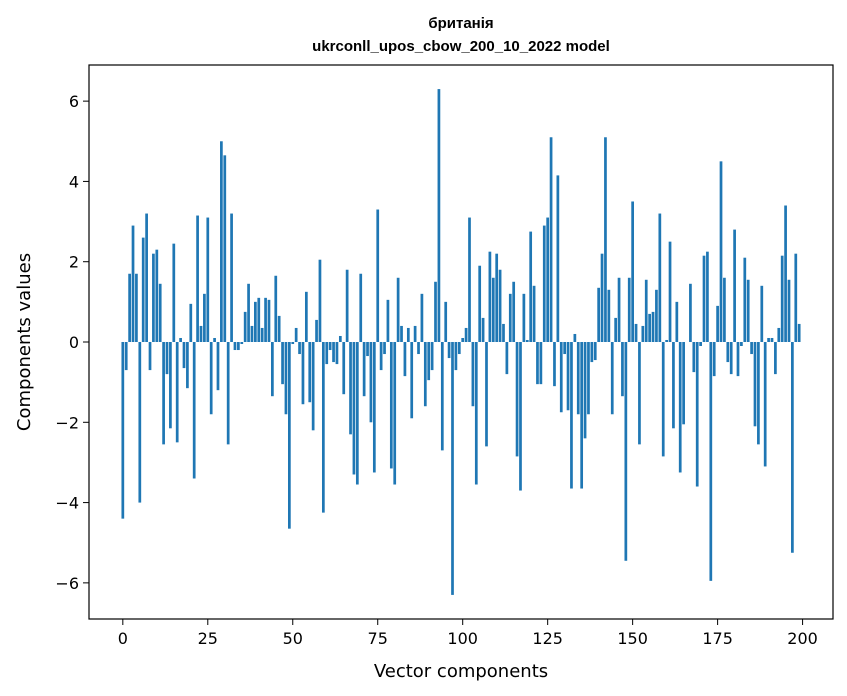 This screenshot has width=847, height=696. I want to click on chart-subtitle: ukrconll_upos_cbow_200_10_2022 model, so click(461, 46).